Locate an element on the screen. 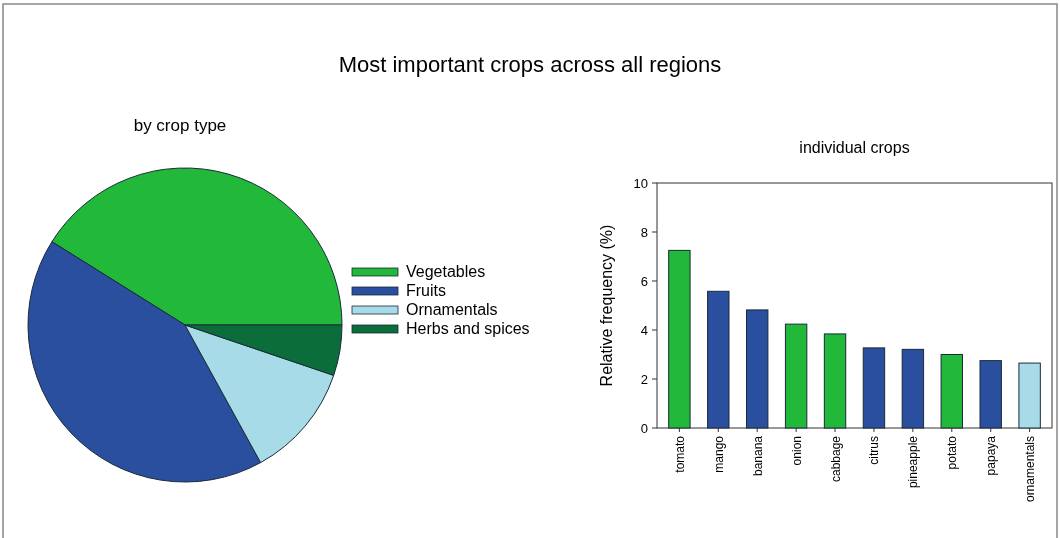 This screenshot has height=538, width=1060. y-tick-label: 6 is located at coordinates (644, 281).